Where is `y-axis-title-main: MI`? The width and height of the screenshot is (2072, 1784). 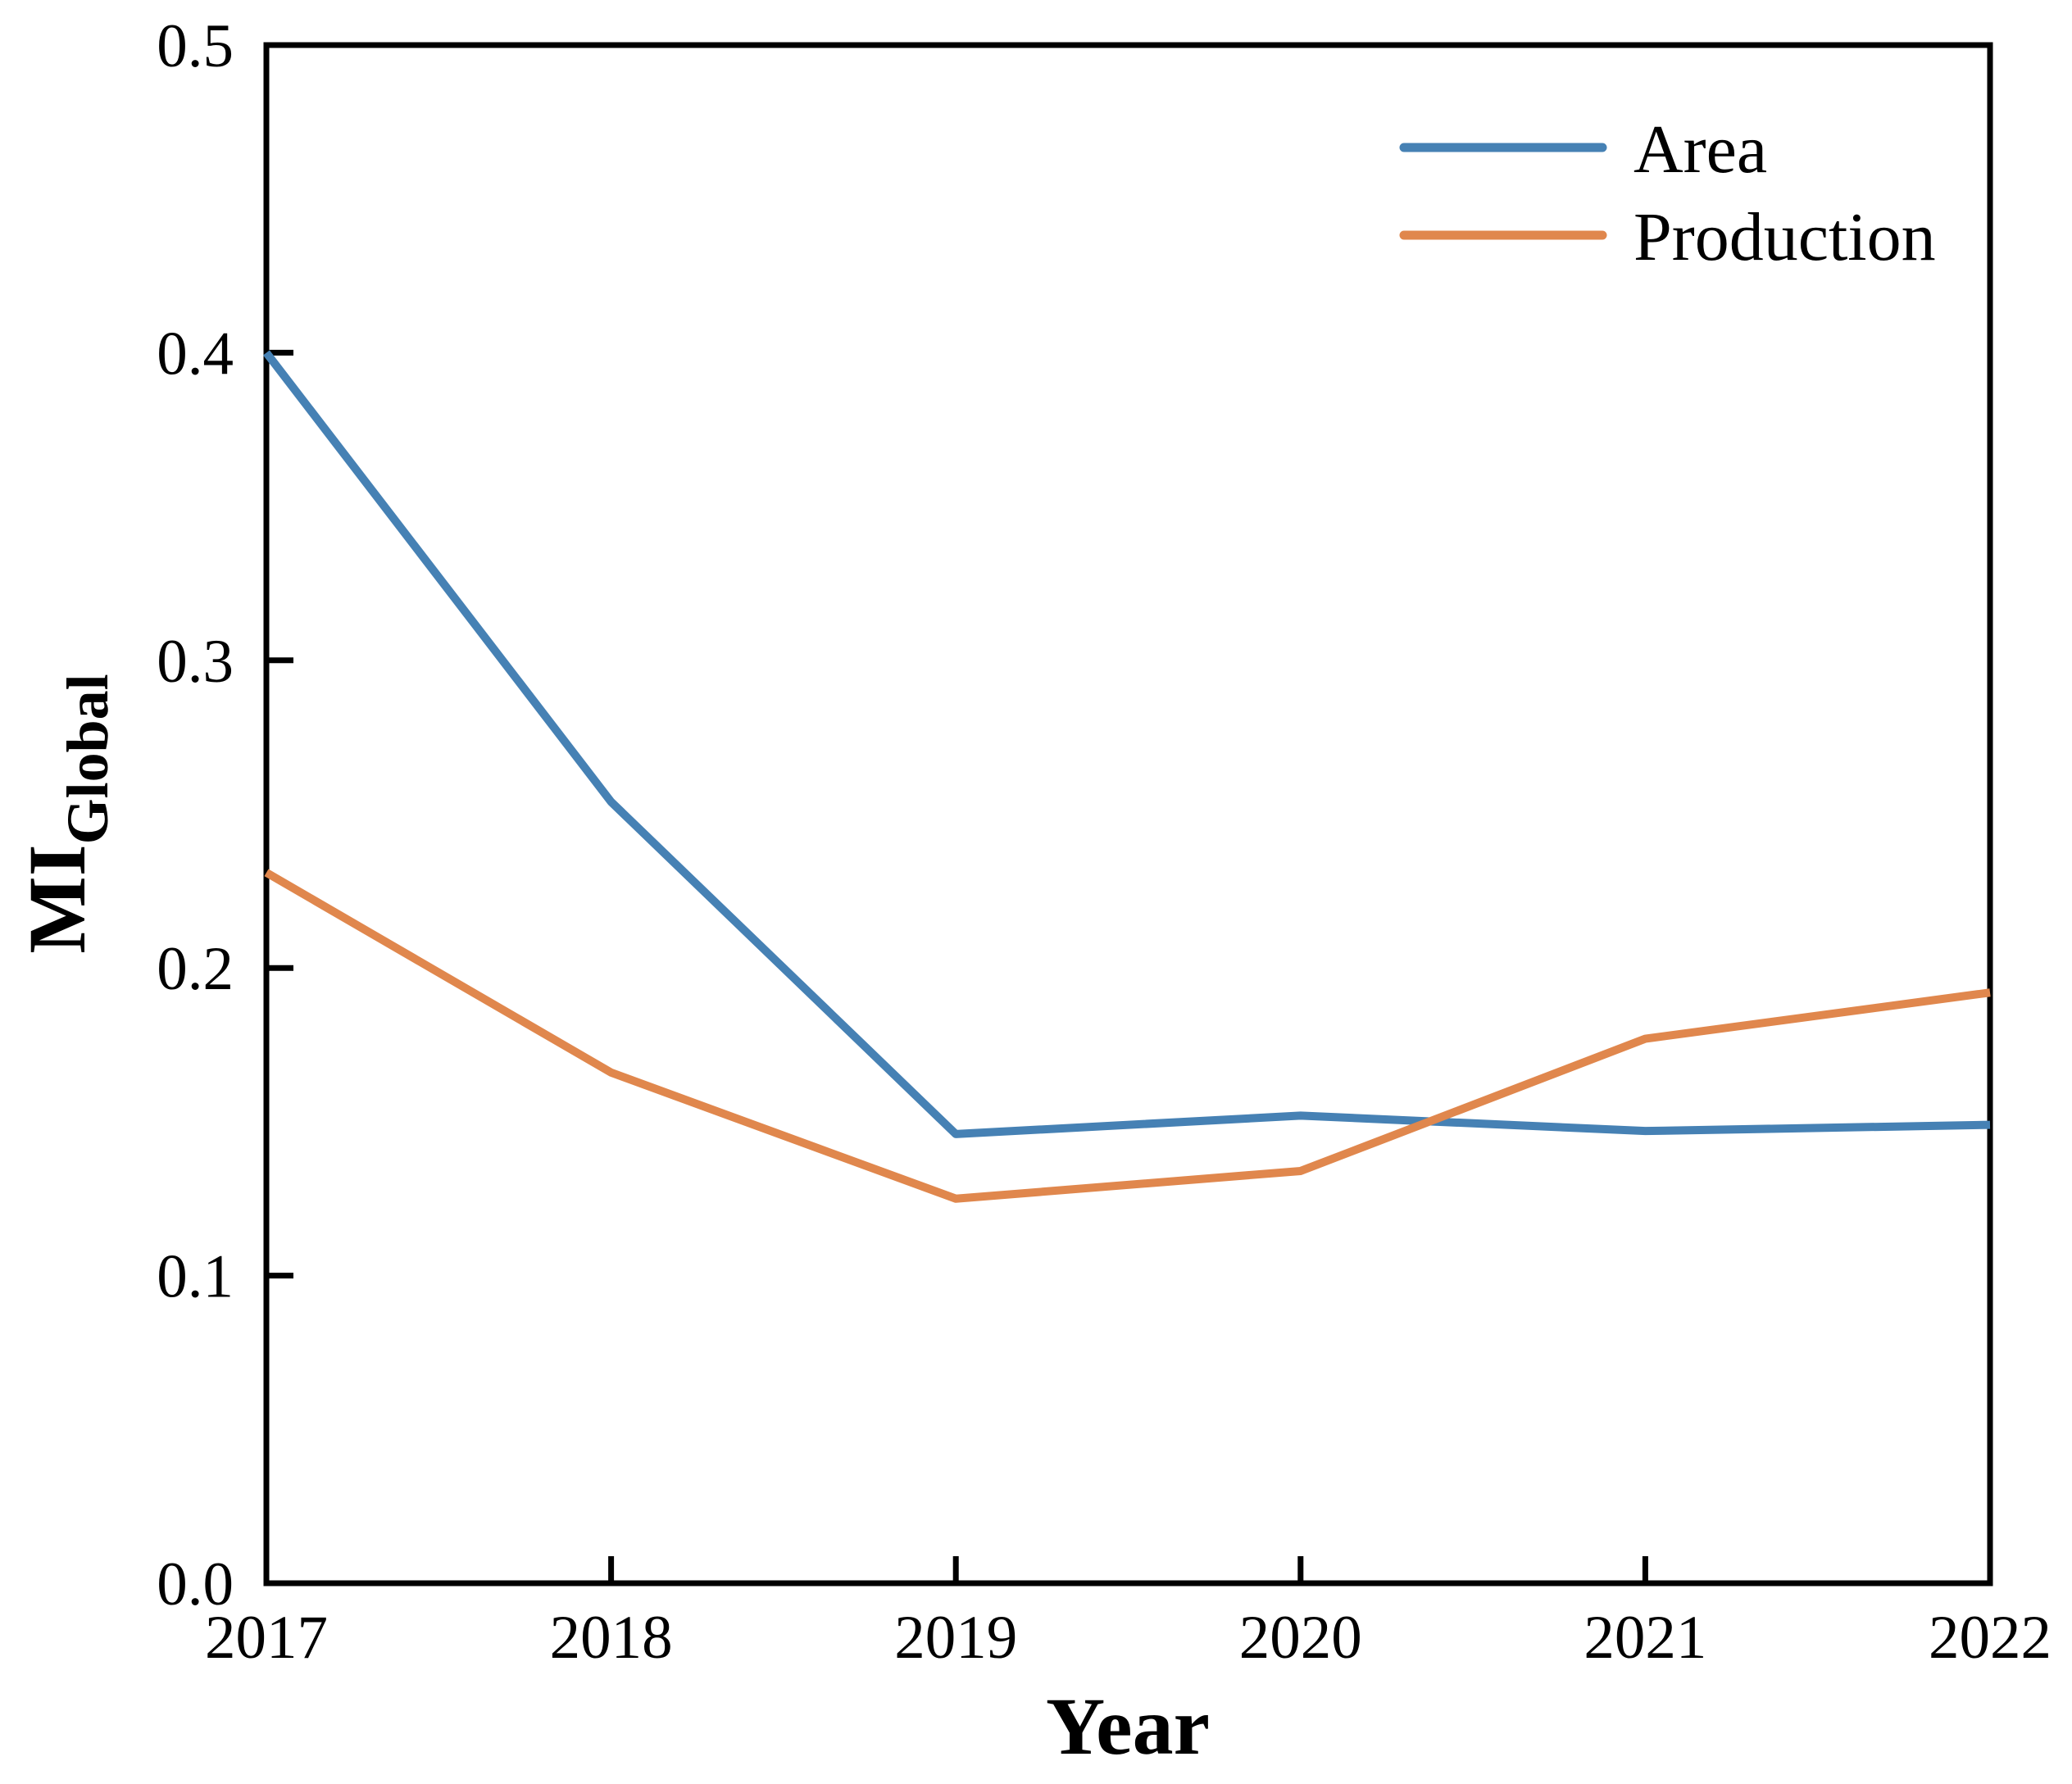 y-axis-title-main: MI is located at coordinates (57, 898).